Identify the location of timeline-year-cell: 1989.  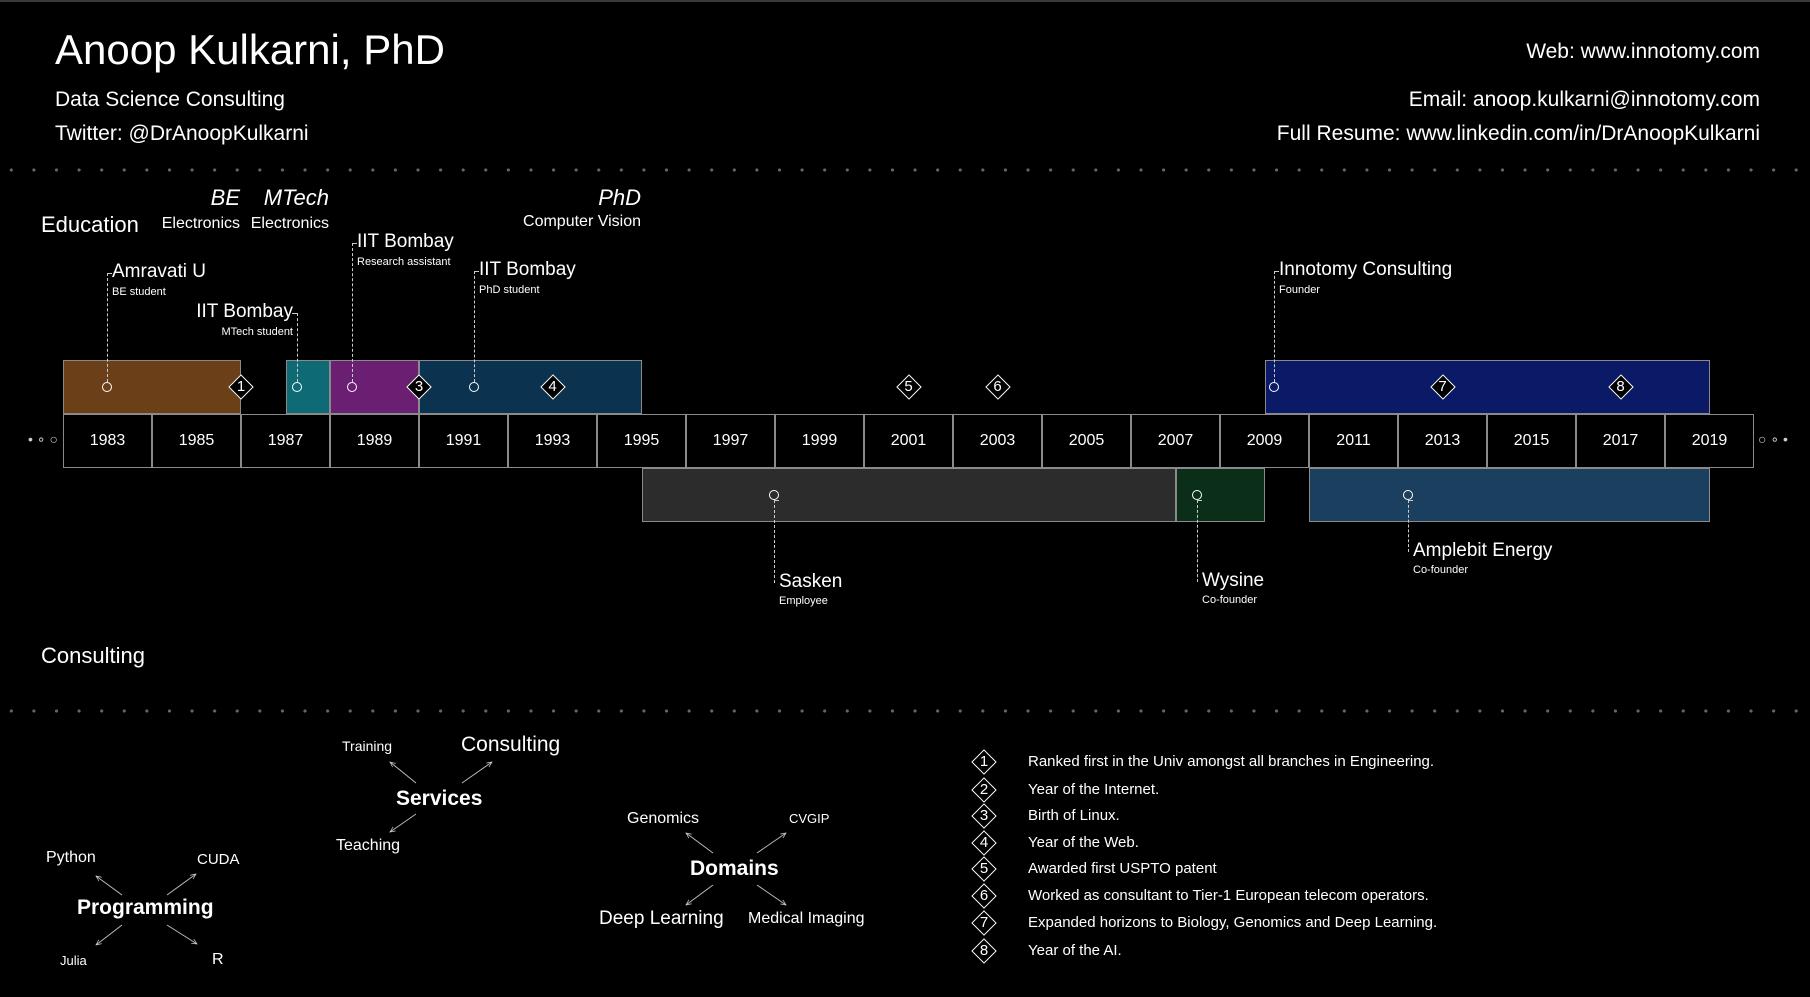
(374, 441).